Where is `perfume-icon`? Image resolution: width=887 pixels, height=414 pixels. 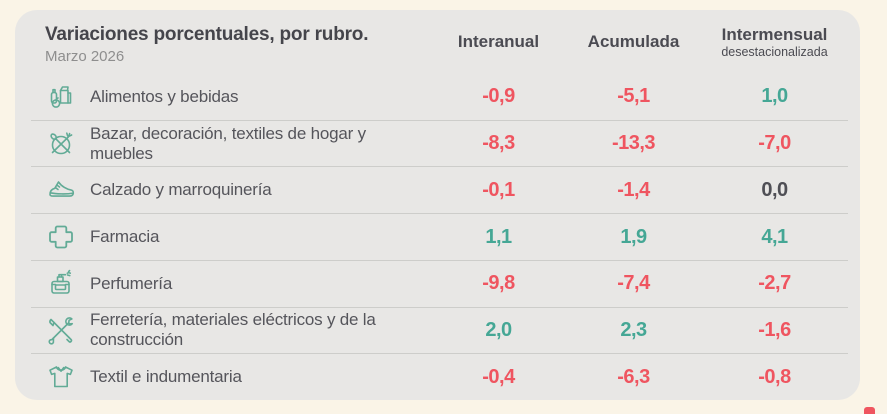 perfume-icon is located at coordinates (61, 284).